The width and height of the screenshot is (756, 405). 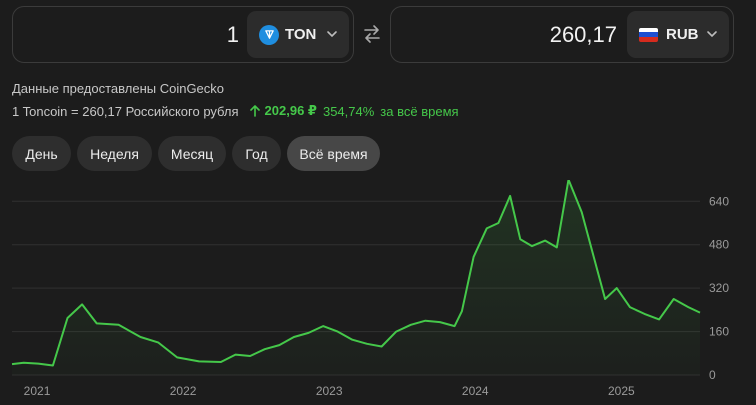 I want to click on ton-coin-icon, so click(x=269, y=34).